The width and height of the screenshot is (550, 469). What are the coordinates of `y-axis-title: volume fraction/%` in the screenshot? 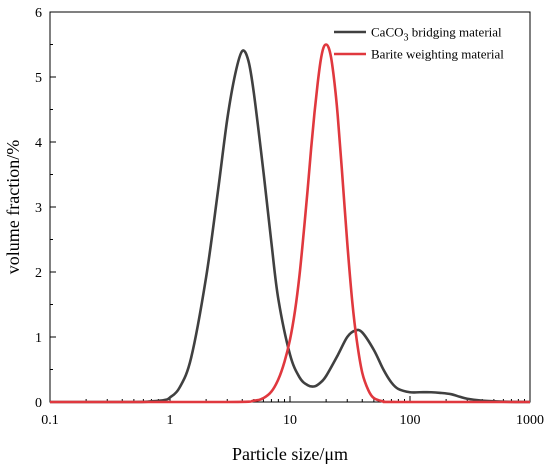 It's located at (13, 207).